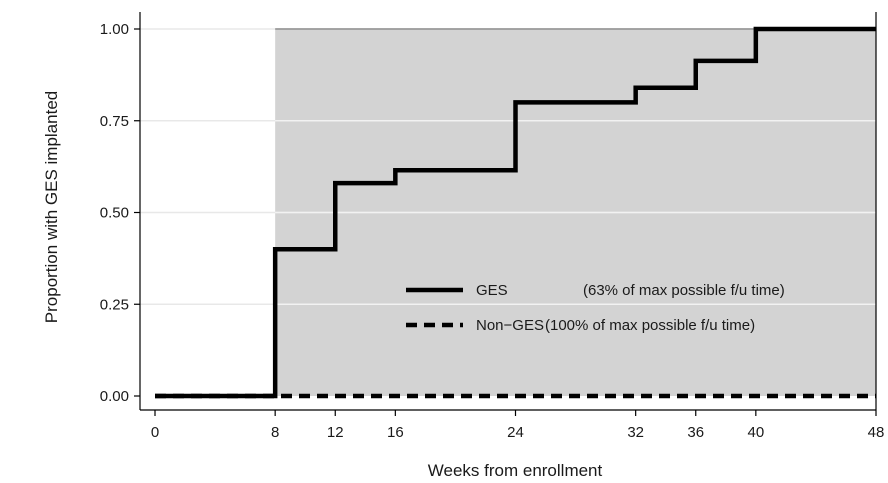 Image resolution: width=888 pixels, height=483 pixels. Describe the element at coordinates (275, 432) in the screenshot. I see `x-tick-label: 8` at that location.